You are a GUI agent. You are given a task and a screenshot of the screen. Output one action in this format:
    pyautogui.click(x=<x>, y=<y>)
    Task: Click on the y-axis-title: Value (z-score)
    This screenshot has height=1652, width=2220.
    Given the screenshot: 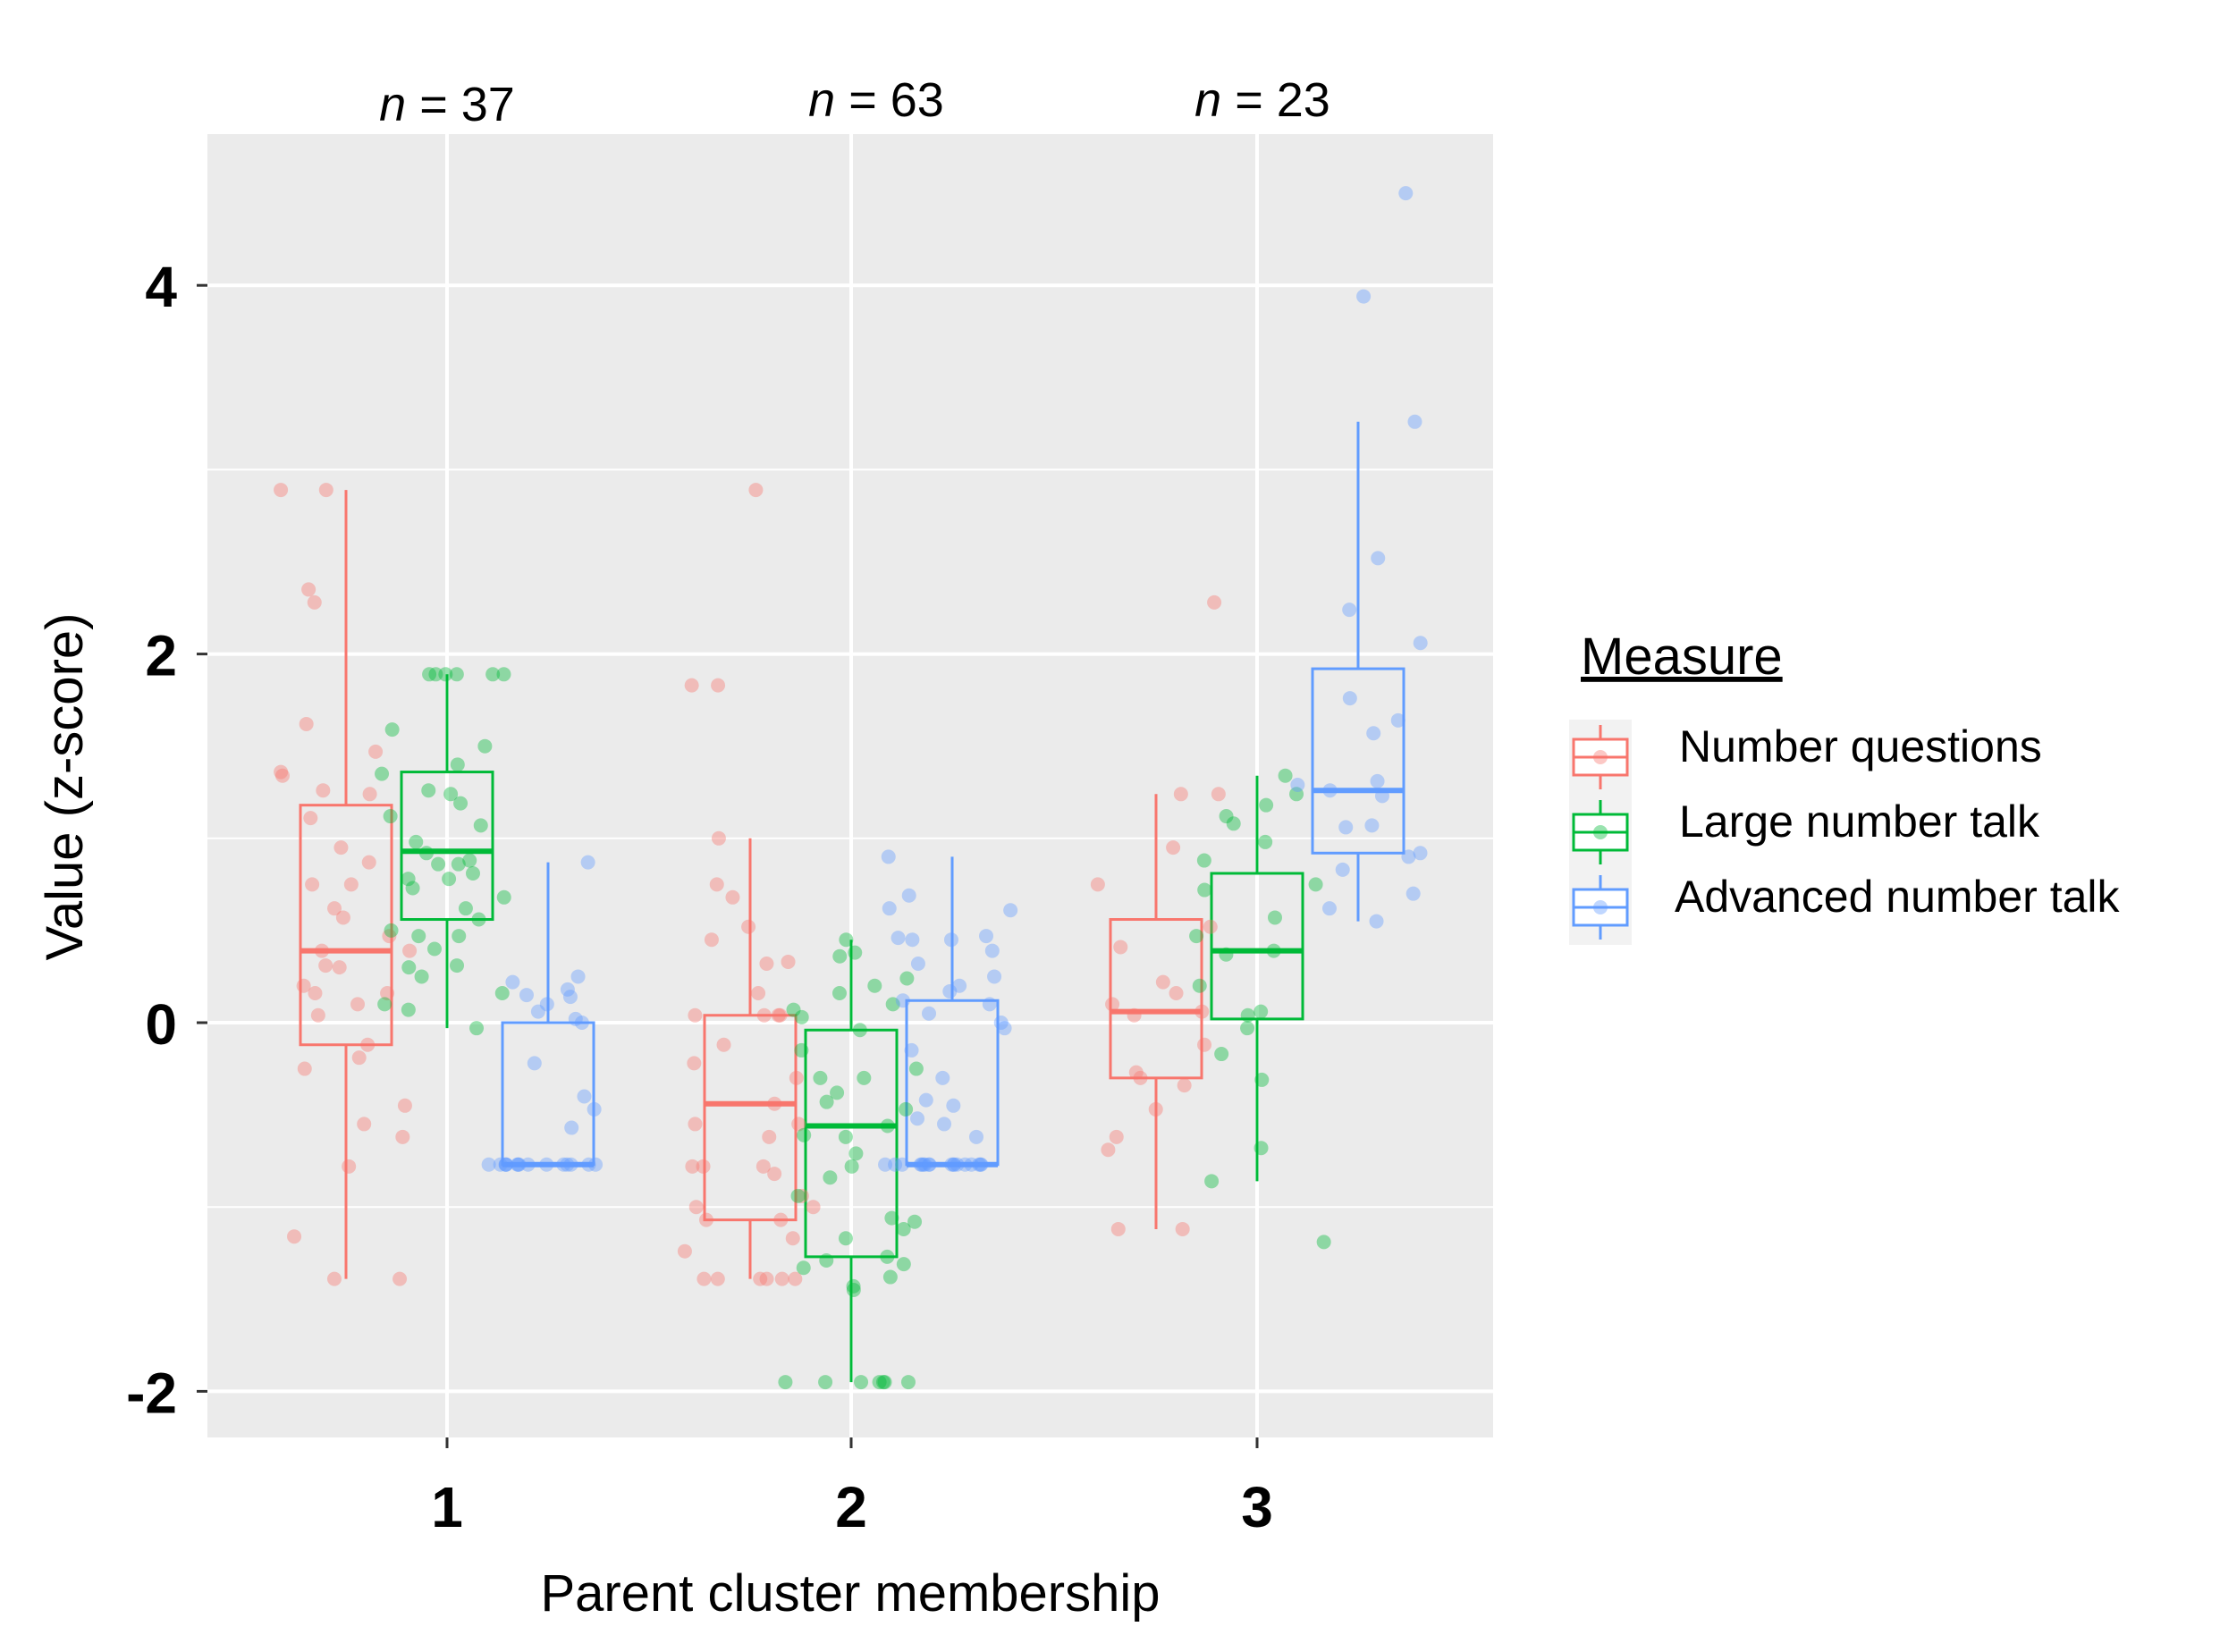 What is the action you would take?
    pyautogui.click(x=65, y=787)
    